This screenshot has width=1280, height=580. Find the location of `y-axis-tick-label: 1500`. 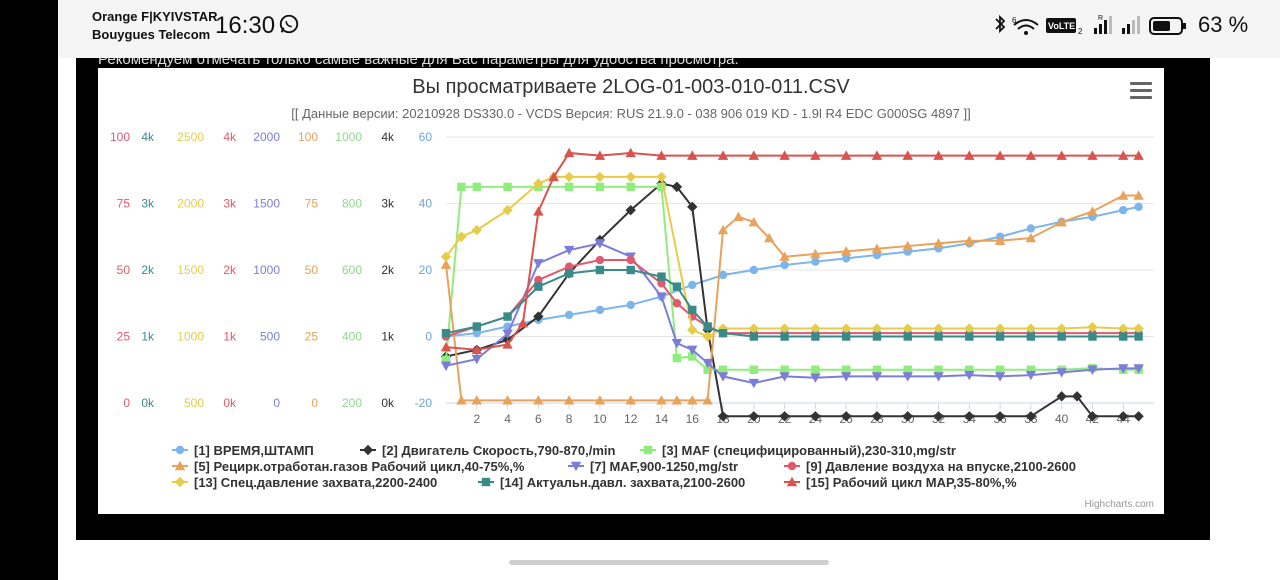

y-axis-tick-label: 1500 is located at coordinates (266, 204).